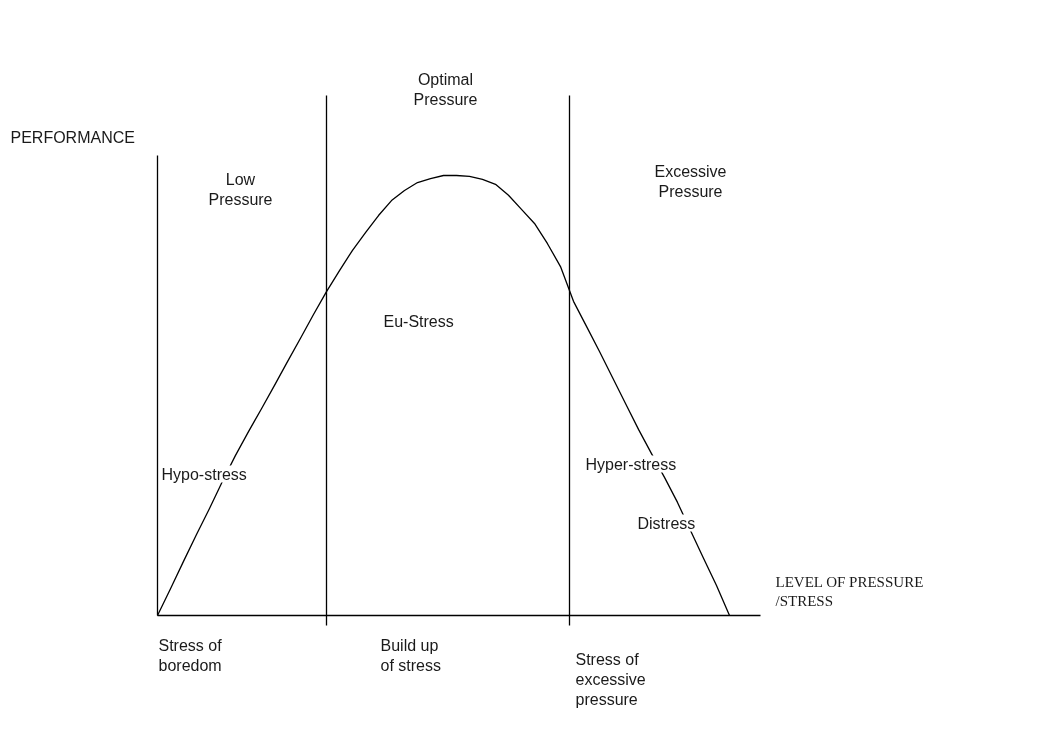 Image resolution: width=1044 pixels, height=740 pixels. Describe the element at coordinates (666, 523) in the screenshot. I see `annotation: Distress` at that location.